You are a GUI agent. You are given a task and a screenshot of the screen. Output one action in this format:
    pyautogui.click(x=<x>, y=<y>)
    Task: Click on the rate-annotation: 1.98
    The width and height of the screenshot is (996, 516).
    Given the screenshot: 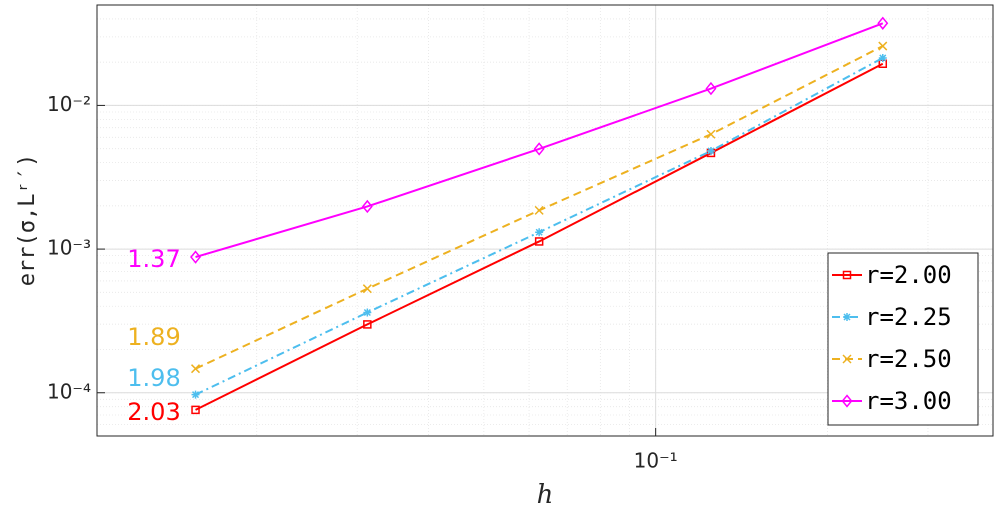 What is the action you would take?
    pyautogui.click(x=153, y=378)
    